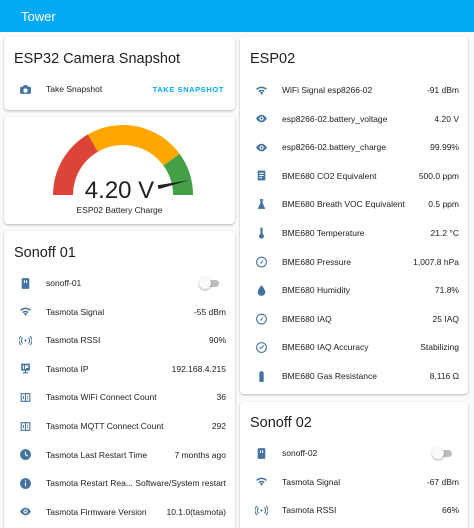 This screenshot has width=474, height=528. What do you see at coordinates (119, 283) in the screenshot?
I see `sonoff01-row: sonoff-01` at bounding box center [119, 283].